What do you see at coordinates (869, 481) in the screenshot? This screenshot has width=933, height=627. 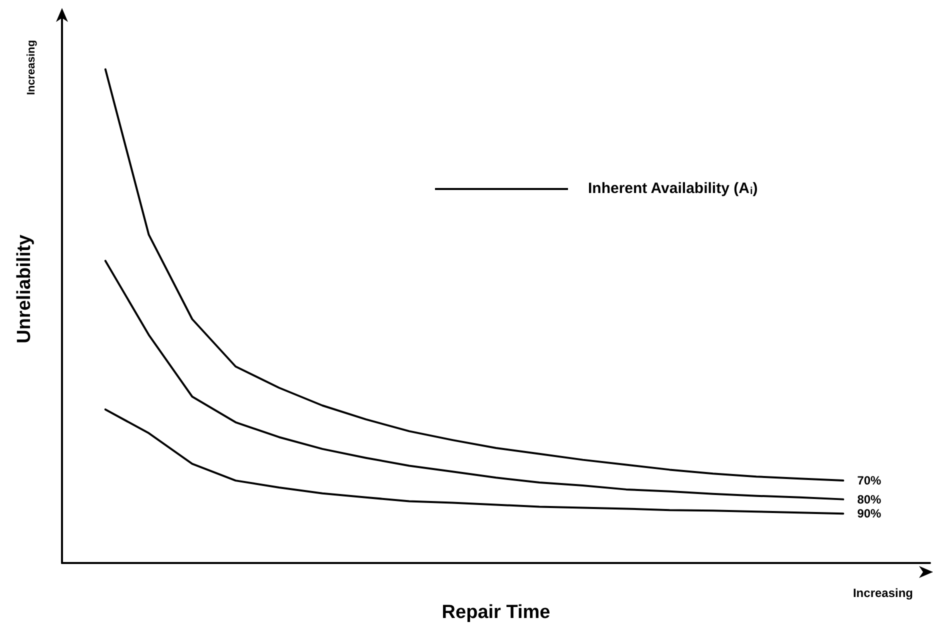 I see `series-label: 70%` at bounding box center [869, 481].